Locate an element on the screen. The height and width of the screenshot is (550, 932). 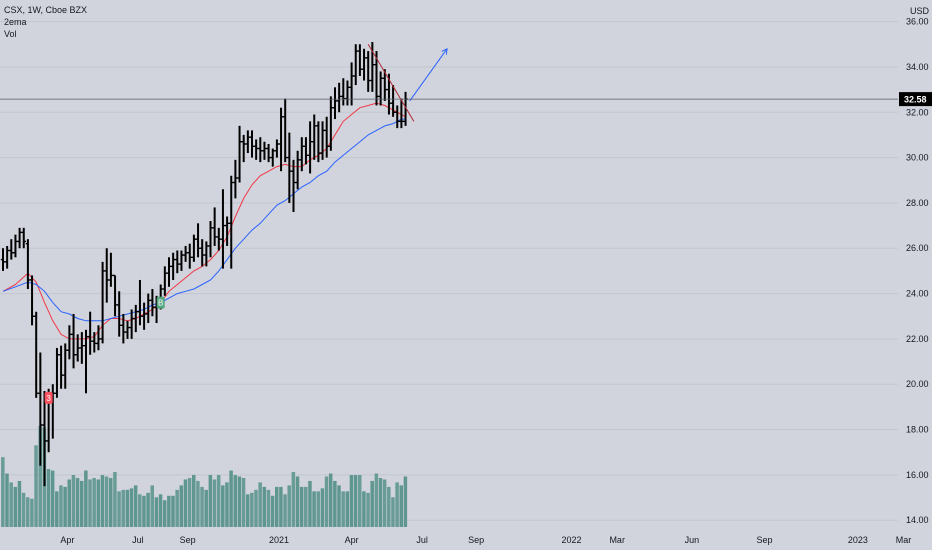
marker-label: B is located at coordinates (160, 303).